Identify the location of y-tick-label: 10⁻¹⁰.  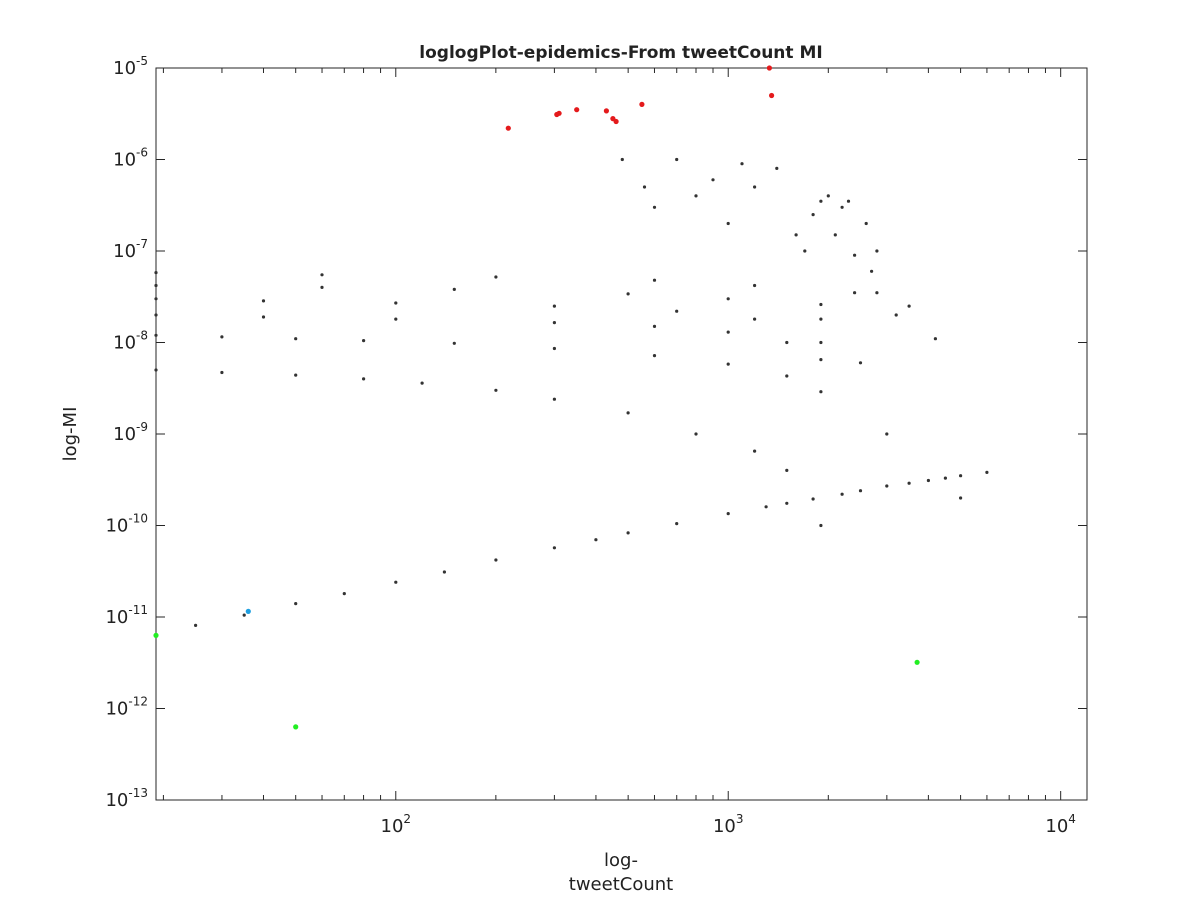
(126, 524).